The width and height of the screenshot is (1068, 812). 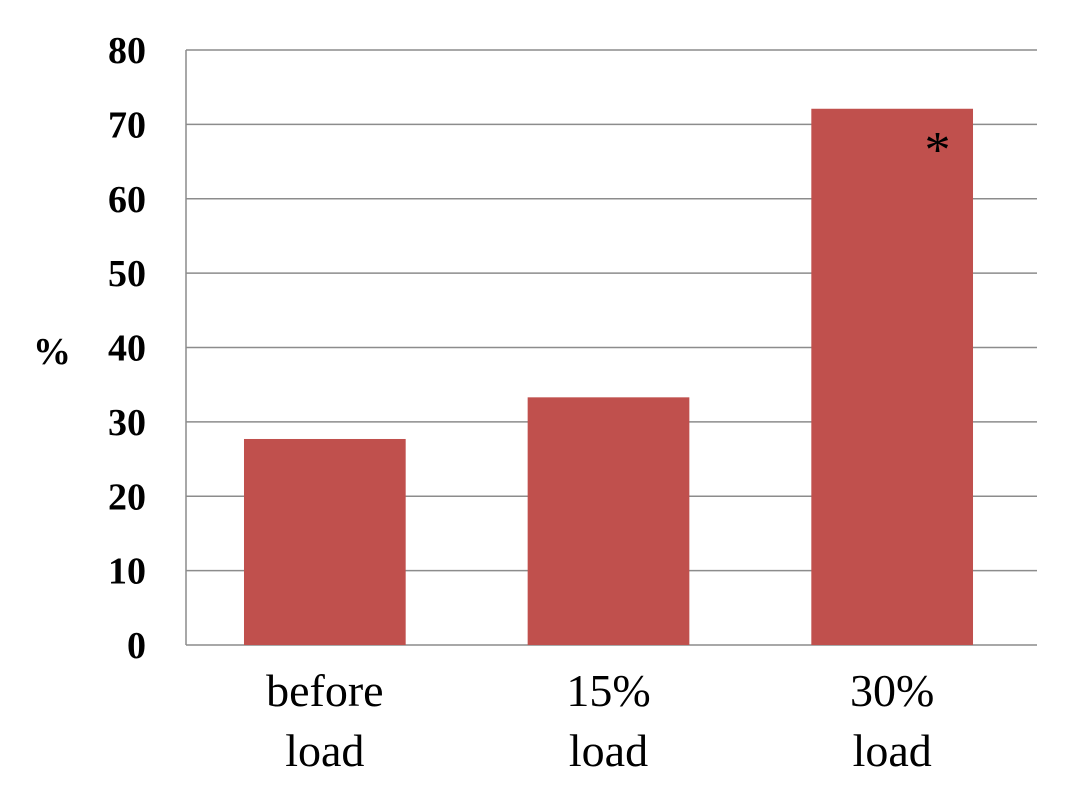 What do you see at coordinates (608, 690) in the screenshot?
I see `x-tick-label-1-line-0: 15%` at bounding box center [608, 690].